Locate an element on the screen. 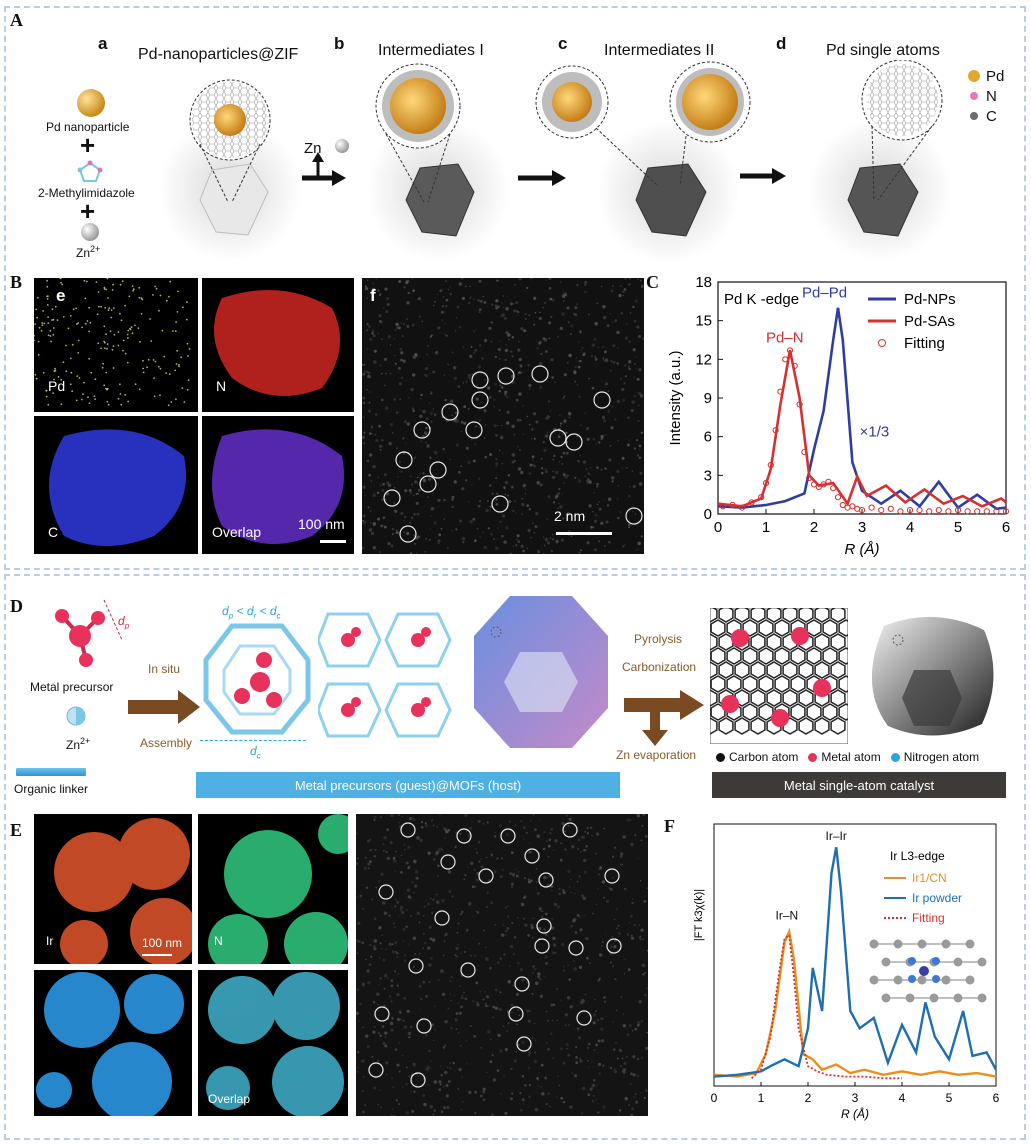  haadf-image-e is located at coordinates (502, 965).